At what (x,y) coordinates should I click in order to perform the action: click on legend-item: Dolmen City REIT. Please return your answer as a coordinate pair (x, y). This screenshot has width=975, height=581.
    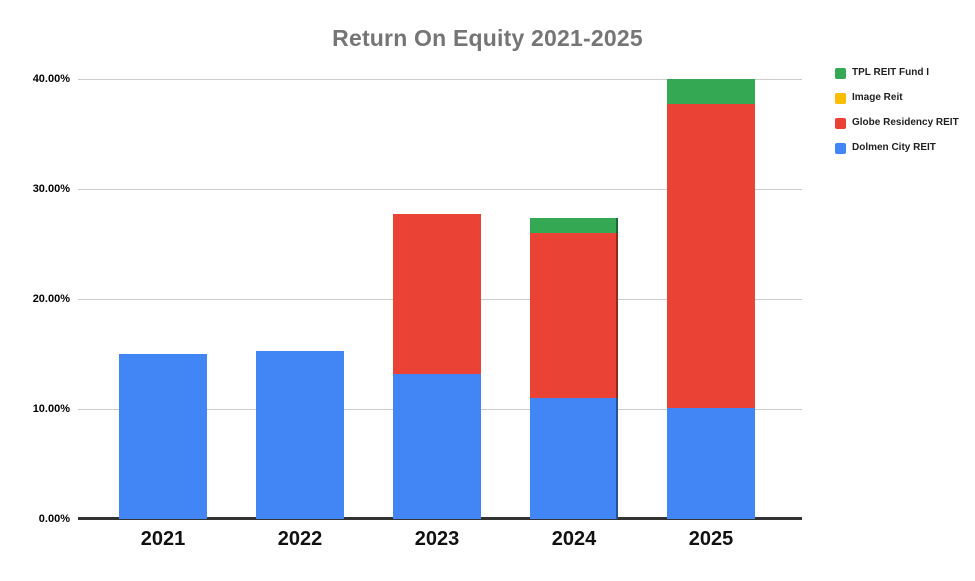
    Looking at the image, I should click on (897, 148).